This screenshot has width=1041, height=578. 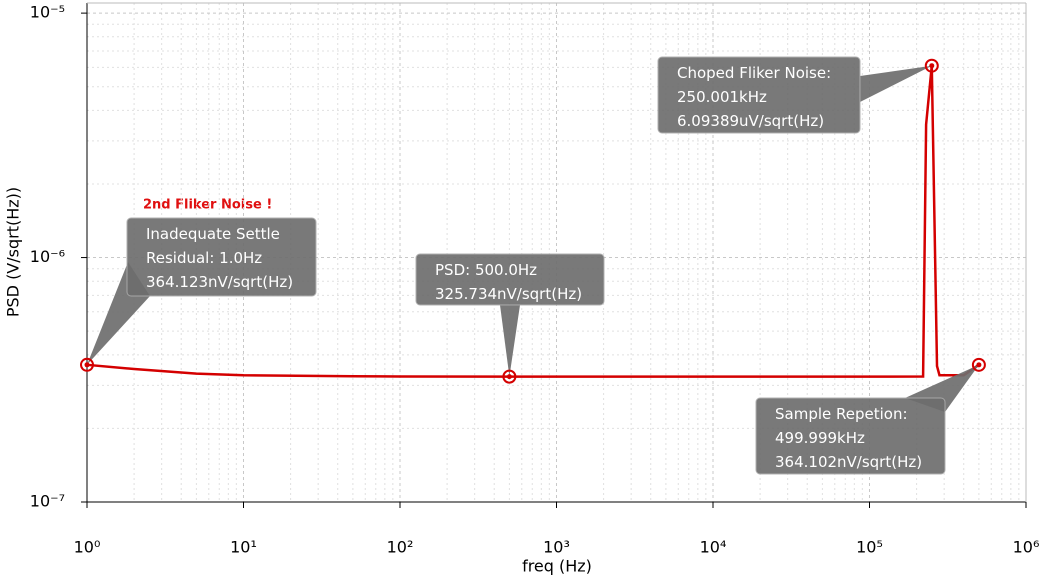 What do you see at coordinates (87, 547) in the screenshot?
I see `x-tick-label: 10⁰` at bounding box center [87, 547].